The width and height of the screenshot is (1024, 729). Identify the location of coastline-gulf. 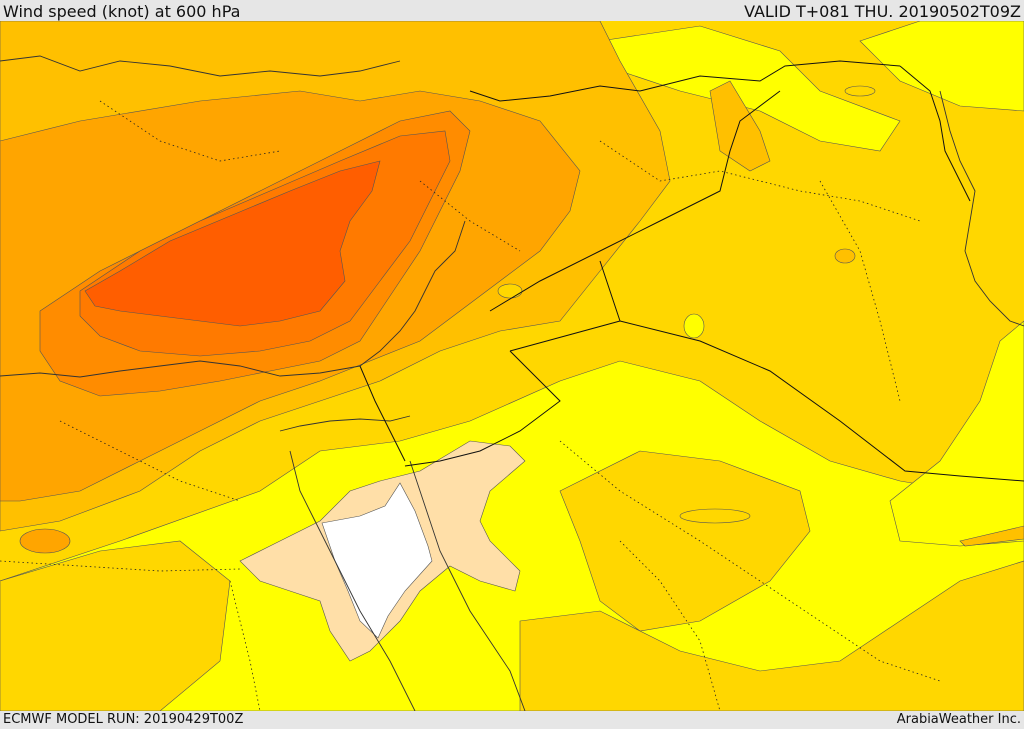
(981, 208).